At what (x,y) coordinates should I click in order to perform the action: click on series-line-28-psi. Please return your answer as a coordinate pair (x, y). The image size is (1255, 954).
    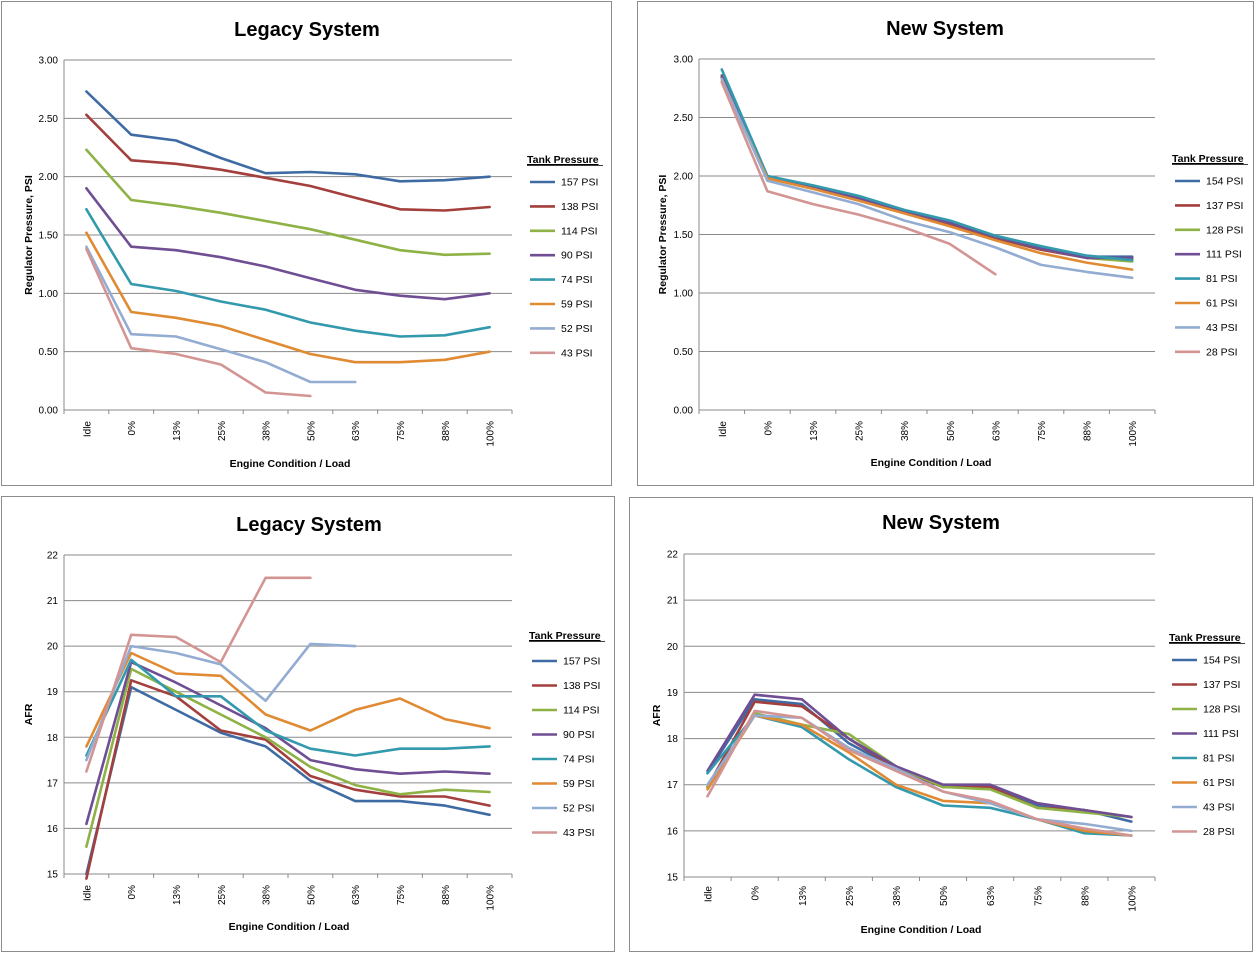
    Looking at the image, I should click on (919, 773).